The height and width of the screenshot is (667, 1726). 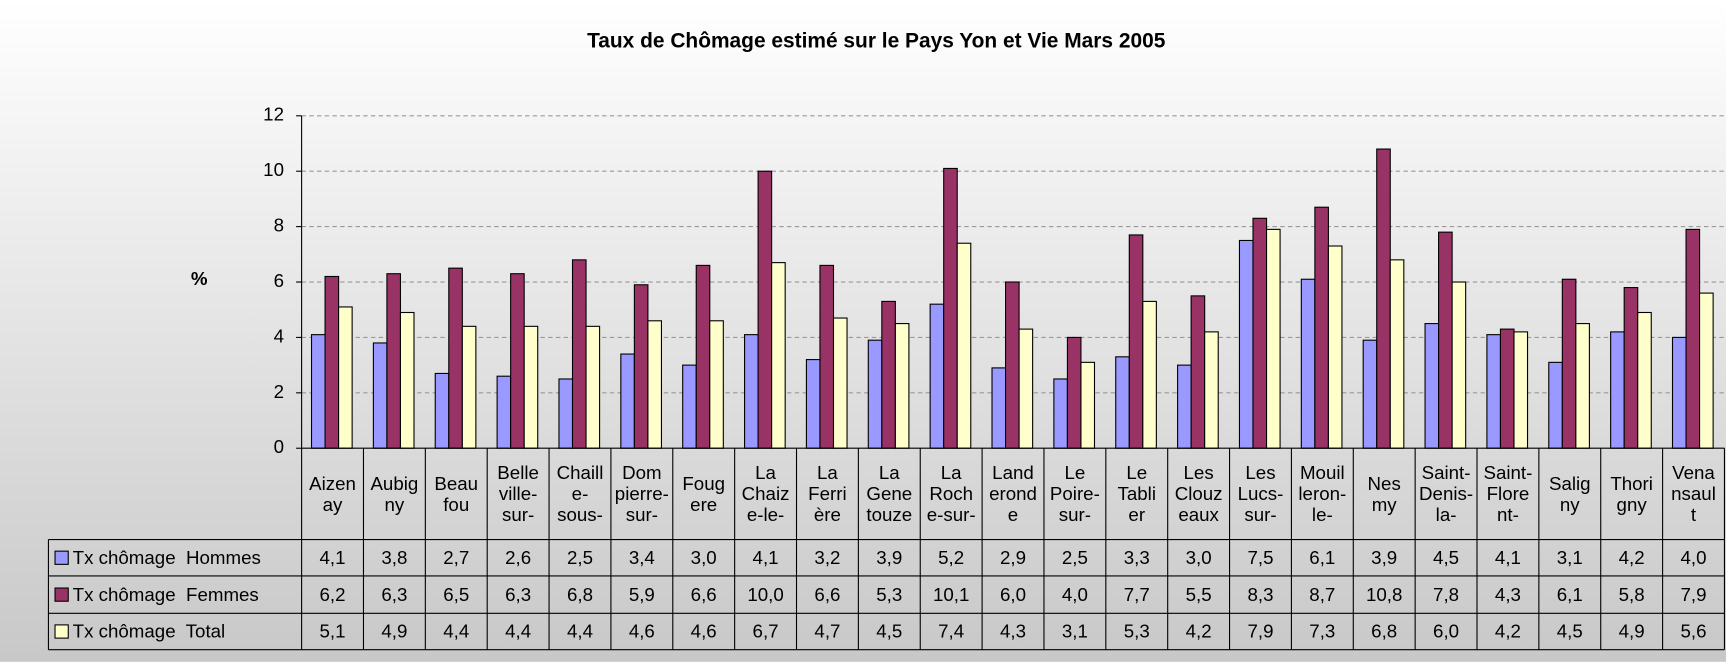 What do you see at coordinates (1013, 594) in the screenshot?
I see `table-cell: 6,0` at bounding box center [1013, 594].